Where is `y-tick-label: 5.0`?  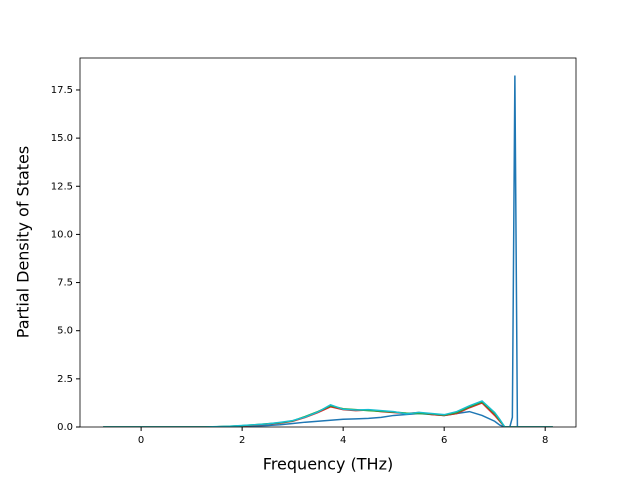 y-tick-label: 5.0 is located at coordinates (65, 331).